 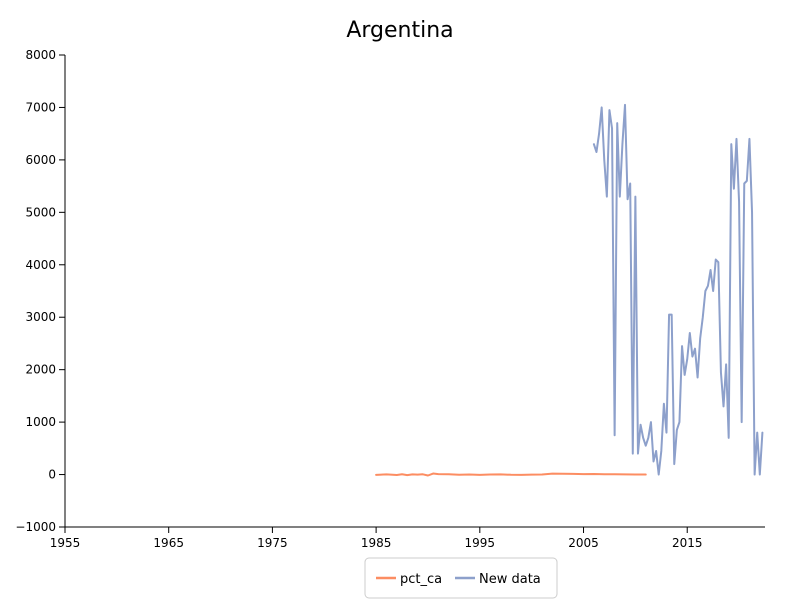 I want to click on chart-title: Argentina, so click(x=399, y=30).